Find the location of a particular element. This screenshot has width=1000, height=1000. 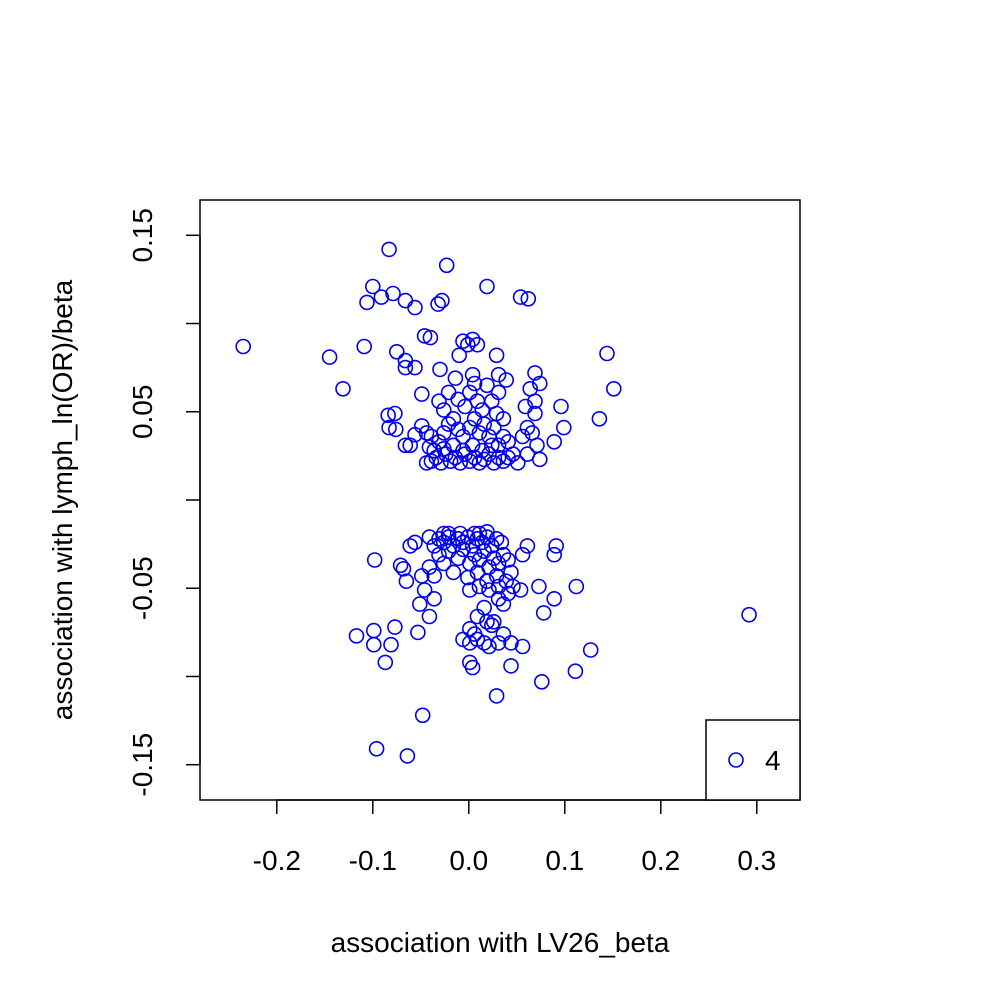

x-tick-label: 0.0 is located at coordinates (468, 860).